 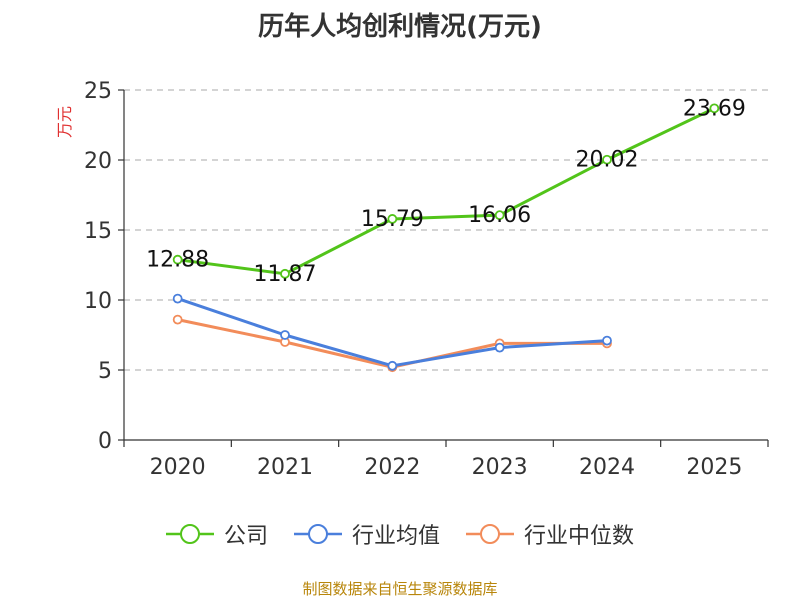 I want to click on y-tick-label: 15, so click(x=98, y=231).